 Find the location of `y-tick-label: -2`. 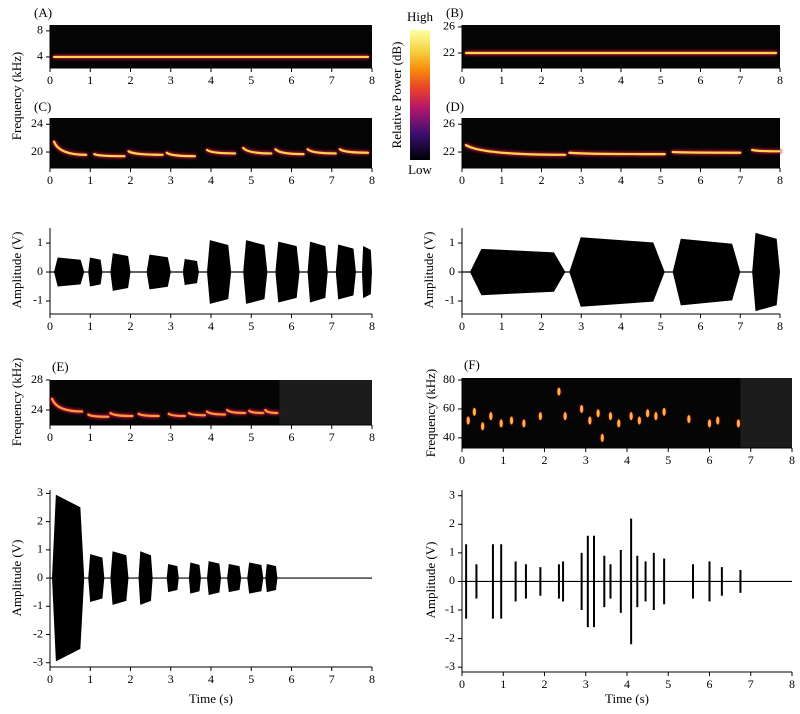

y-tick-label: -2 is located at coordinates (450, 637).